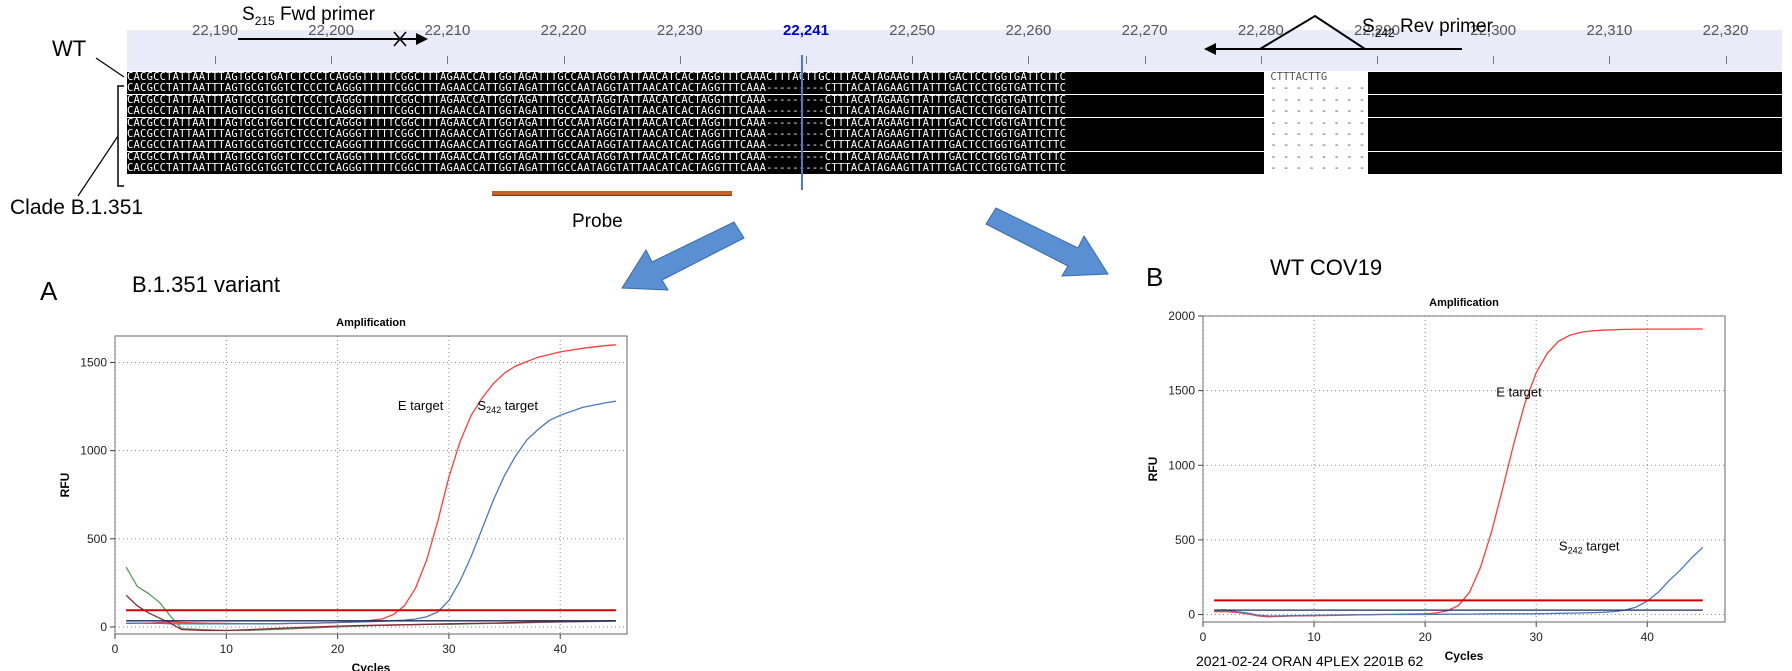 This screenshot has width=1792, height=671. I want to click on position-marker-line, so click(802, 122).